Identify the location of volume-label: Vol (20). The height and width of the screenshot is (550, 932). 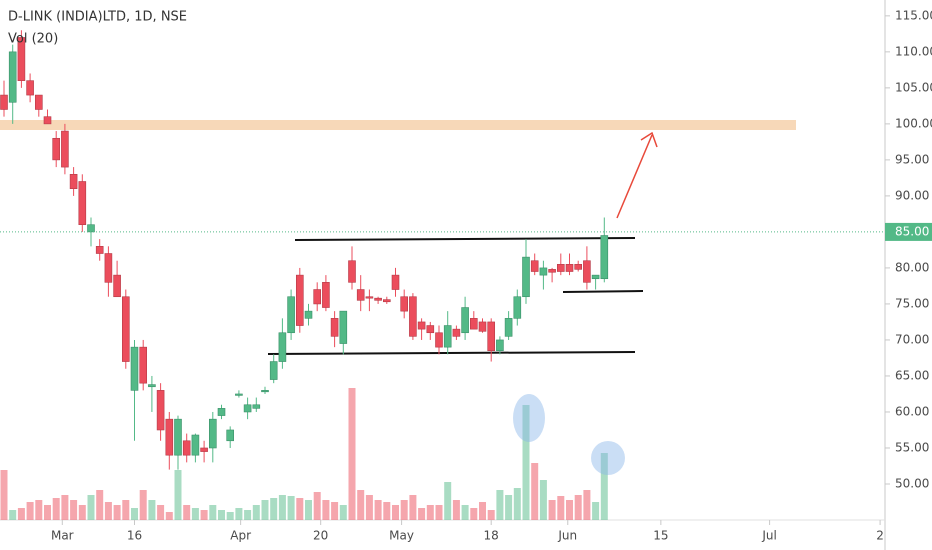
(33, 39).